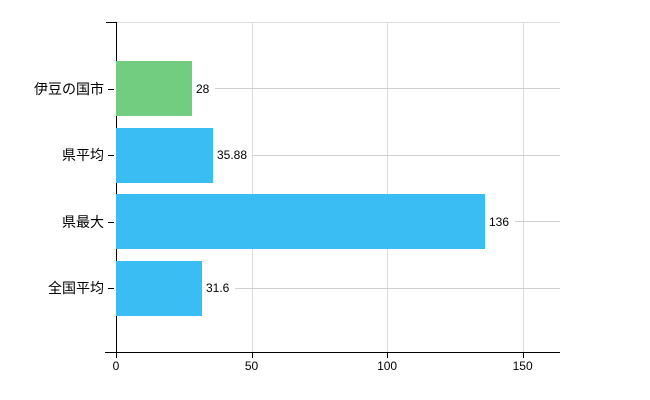 The height and width of the screenshot is (400, 650). I want to click on plot-top-border, so click(338, 22).